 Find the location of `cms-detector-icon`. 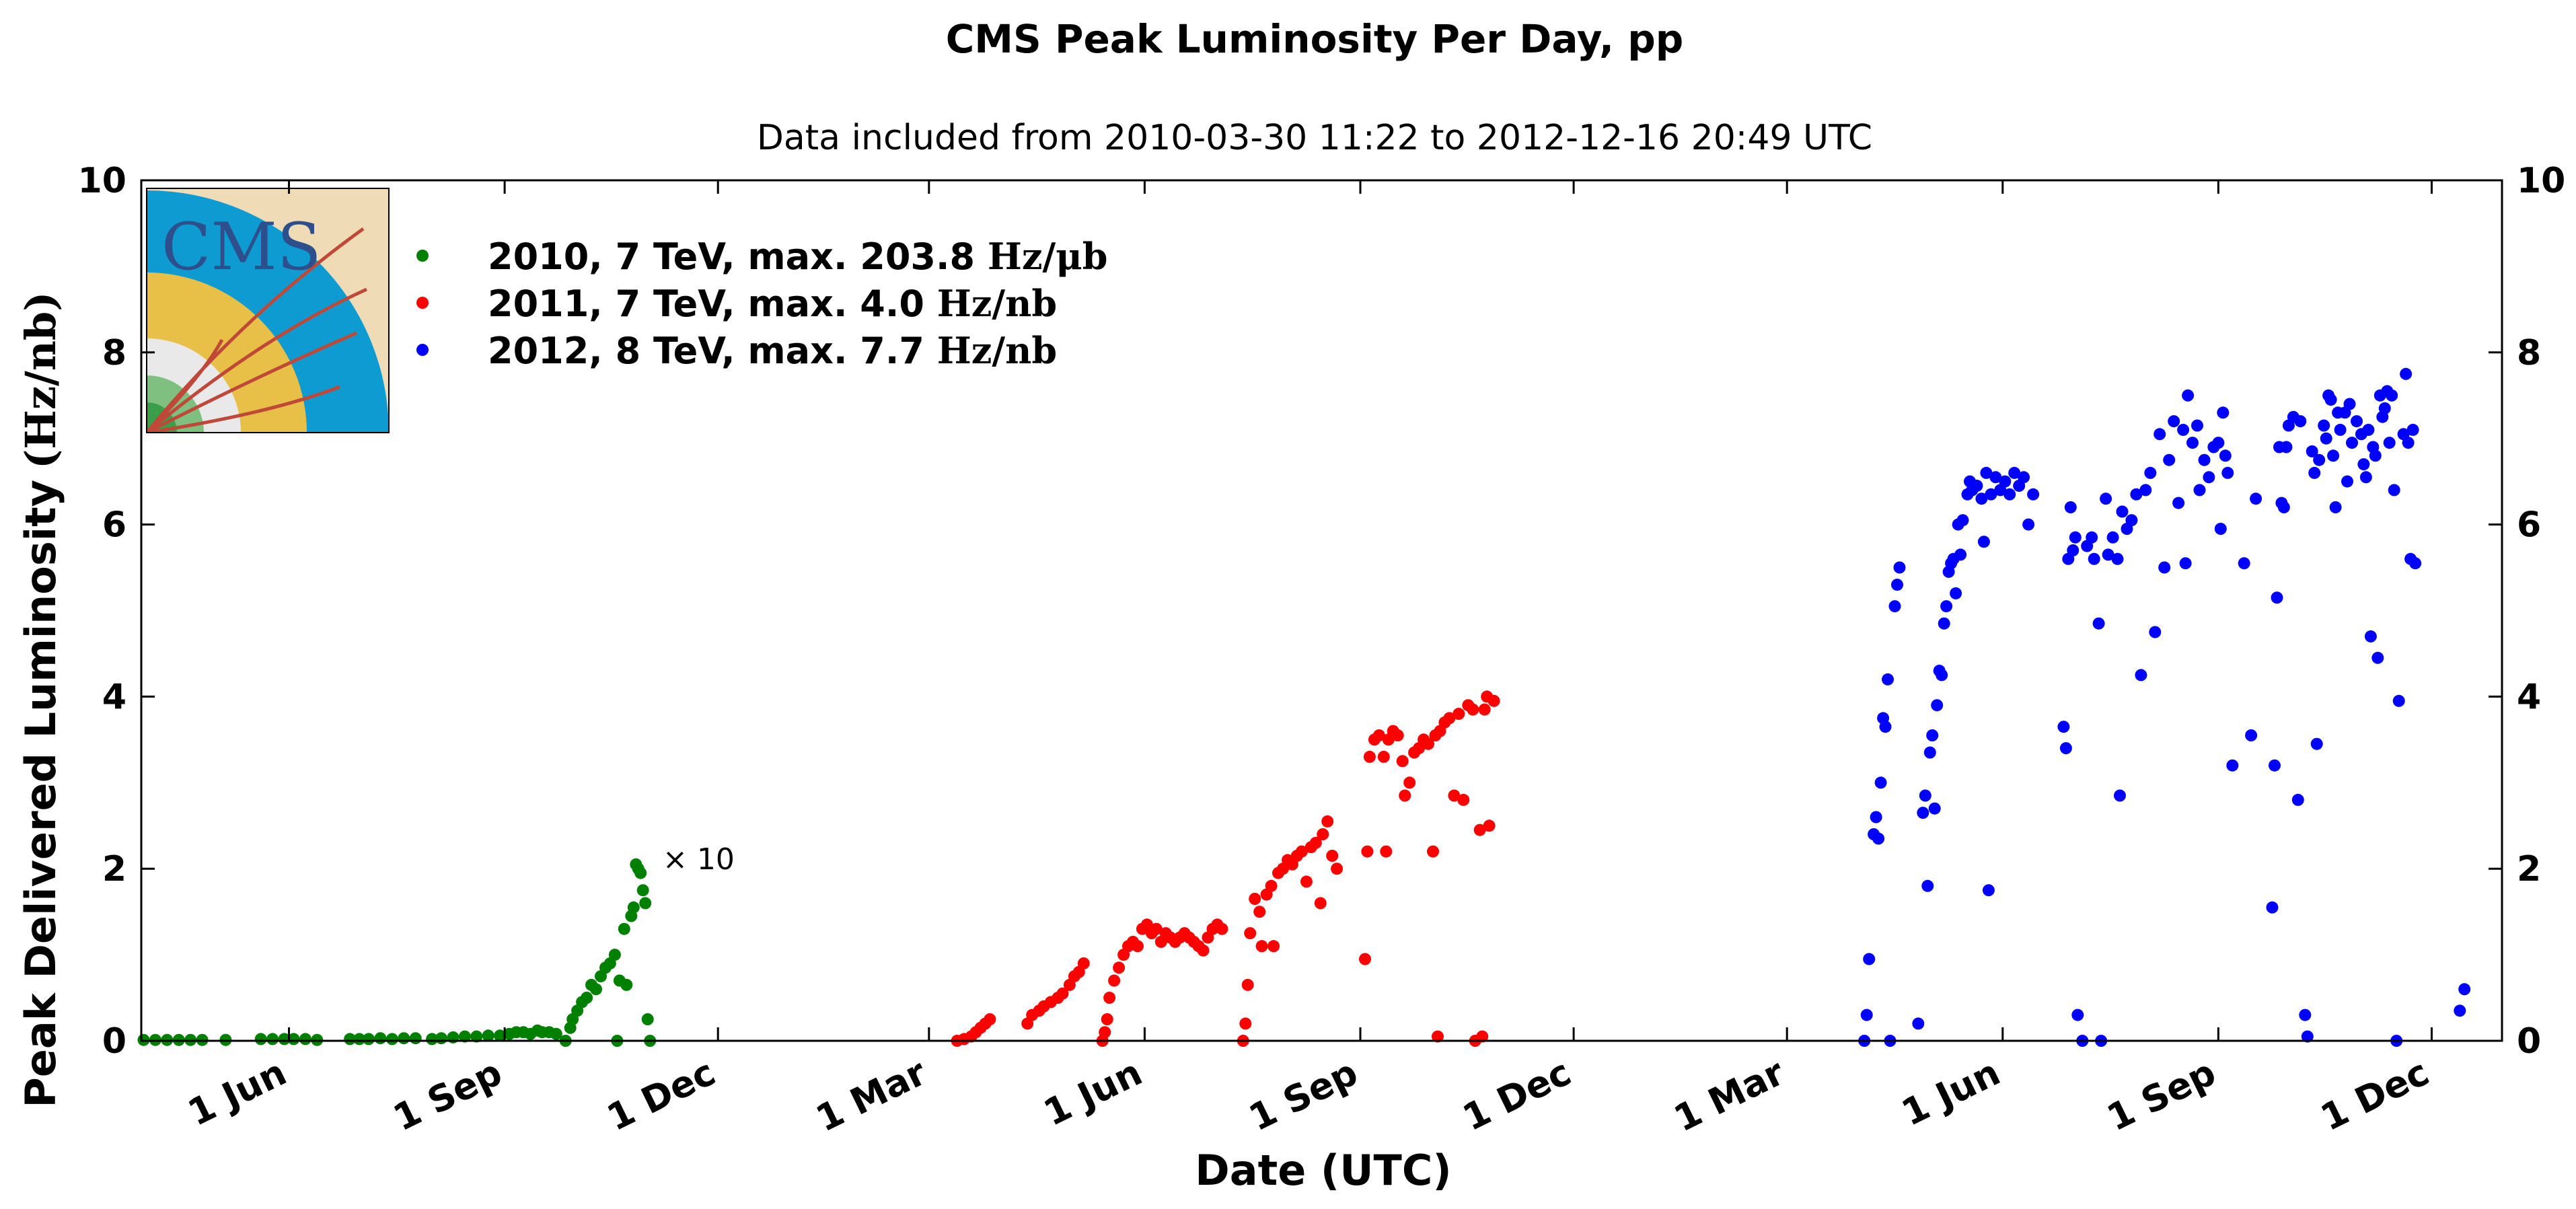

cms-detector-icon is located at coordinates (268, 310).